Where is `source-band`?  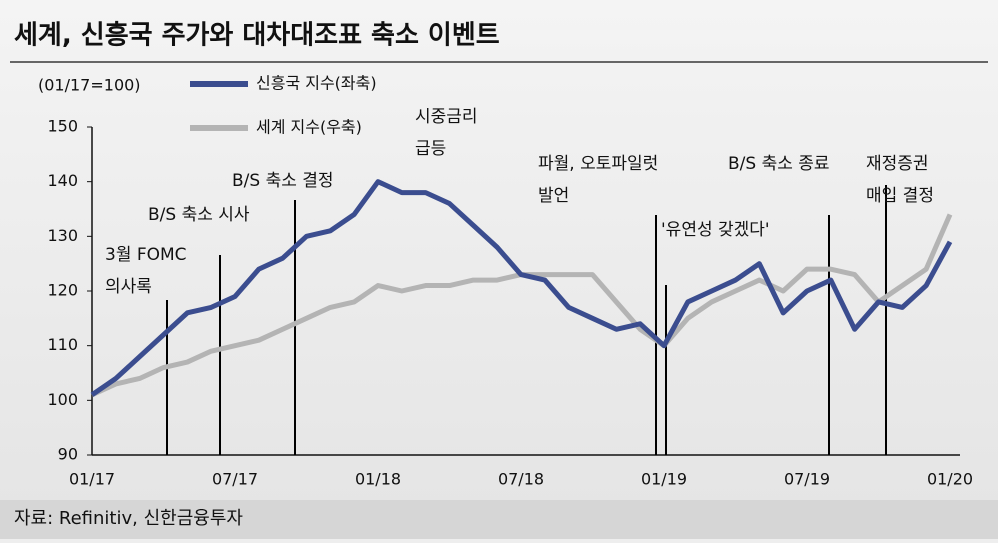
source-band is located at coordinates (499, 519).